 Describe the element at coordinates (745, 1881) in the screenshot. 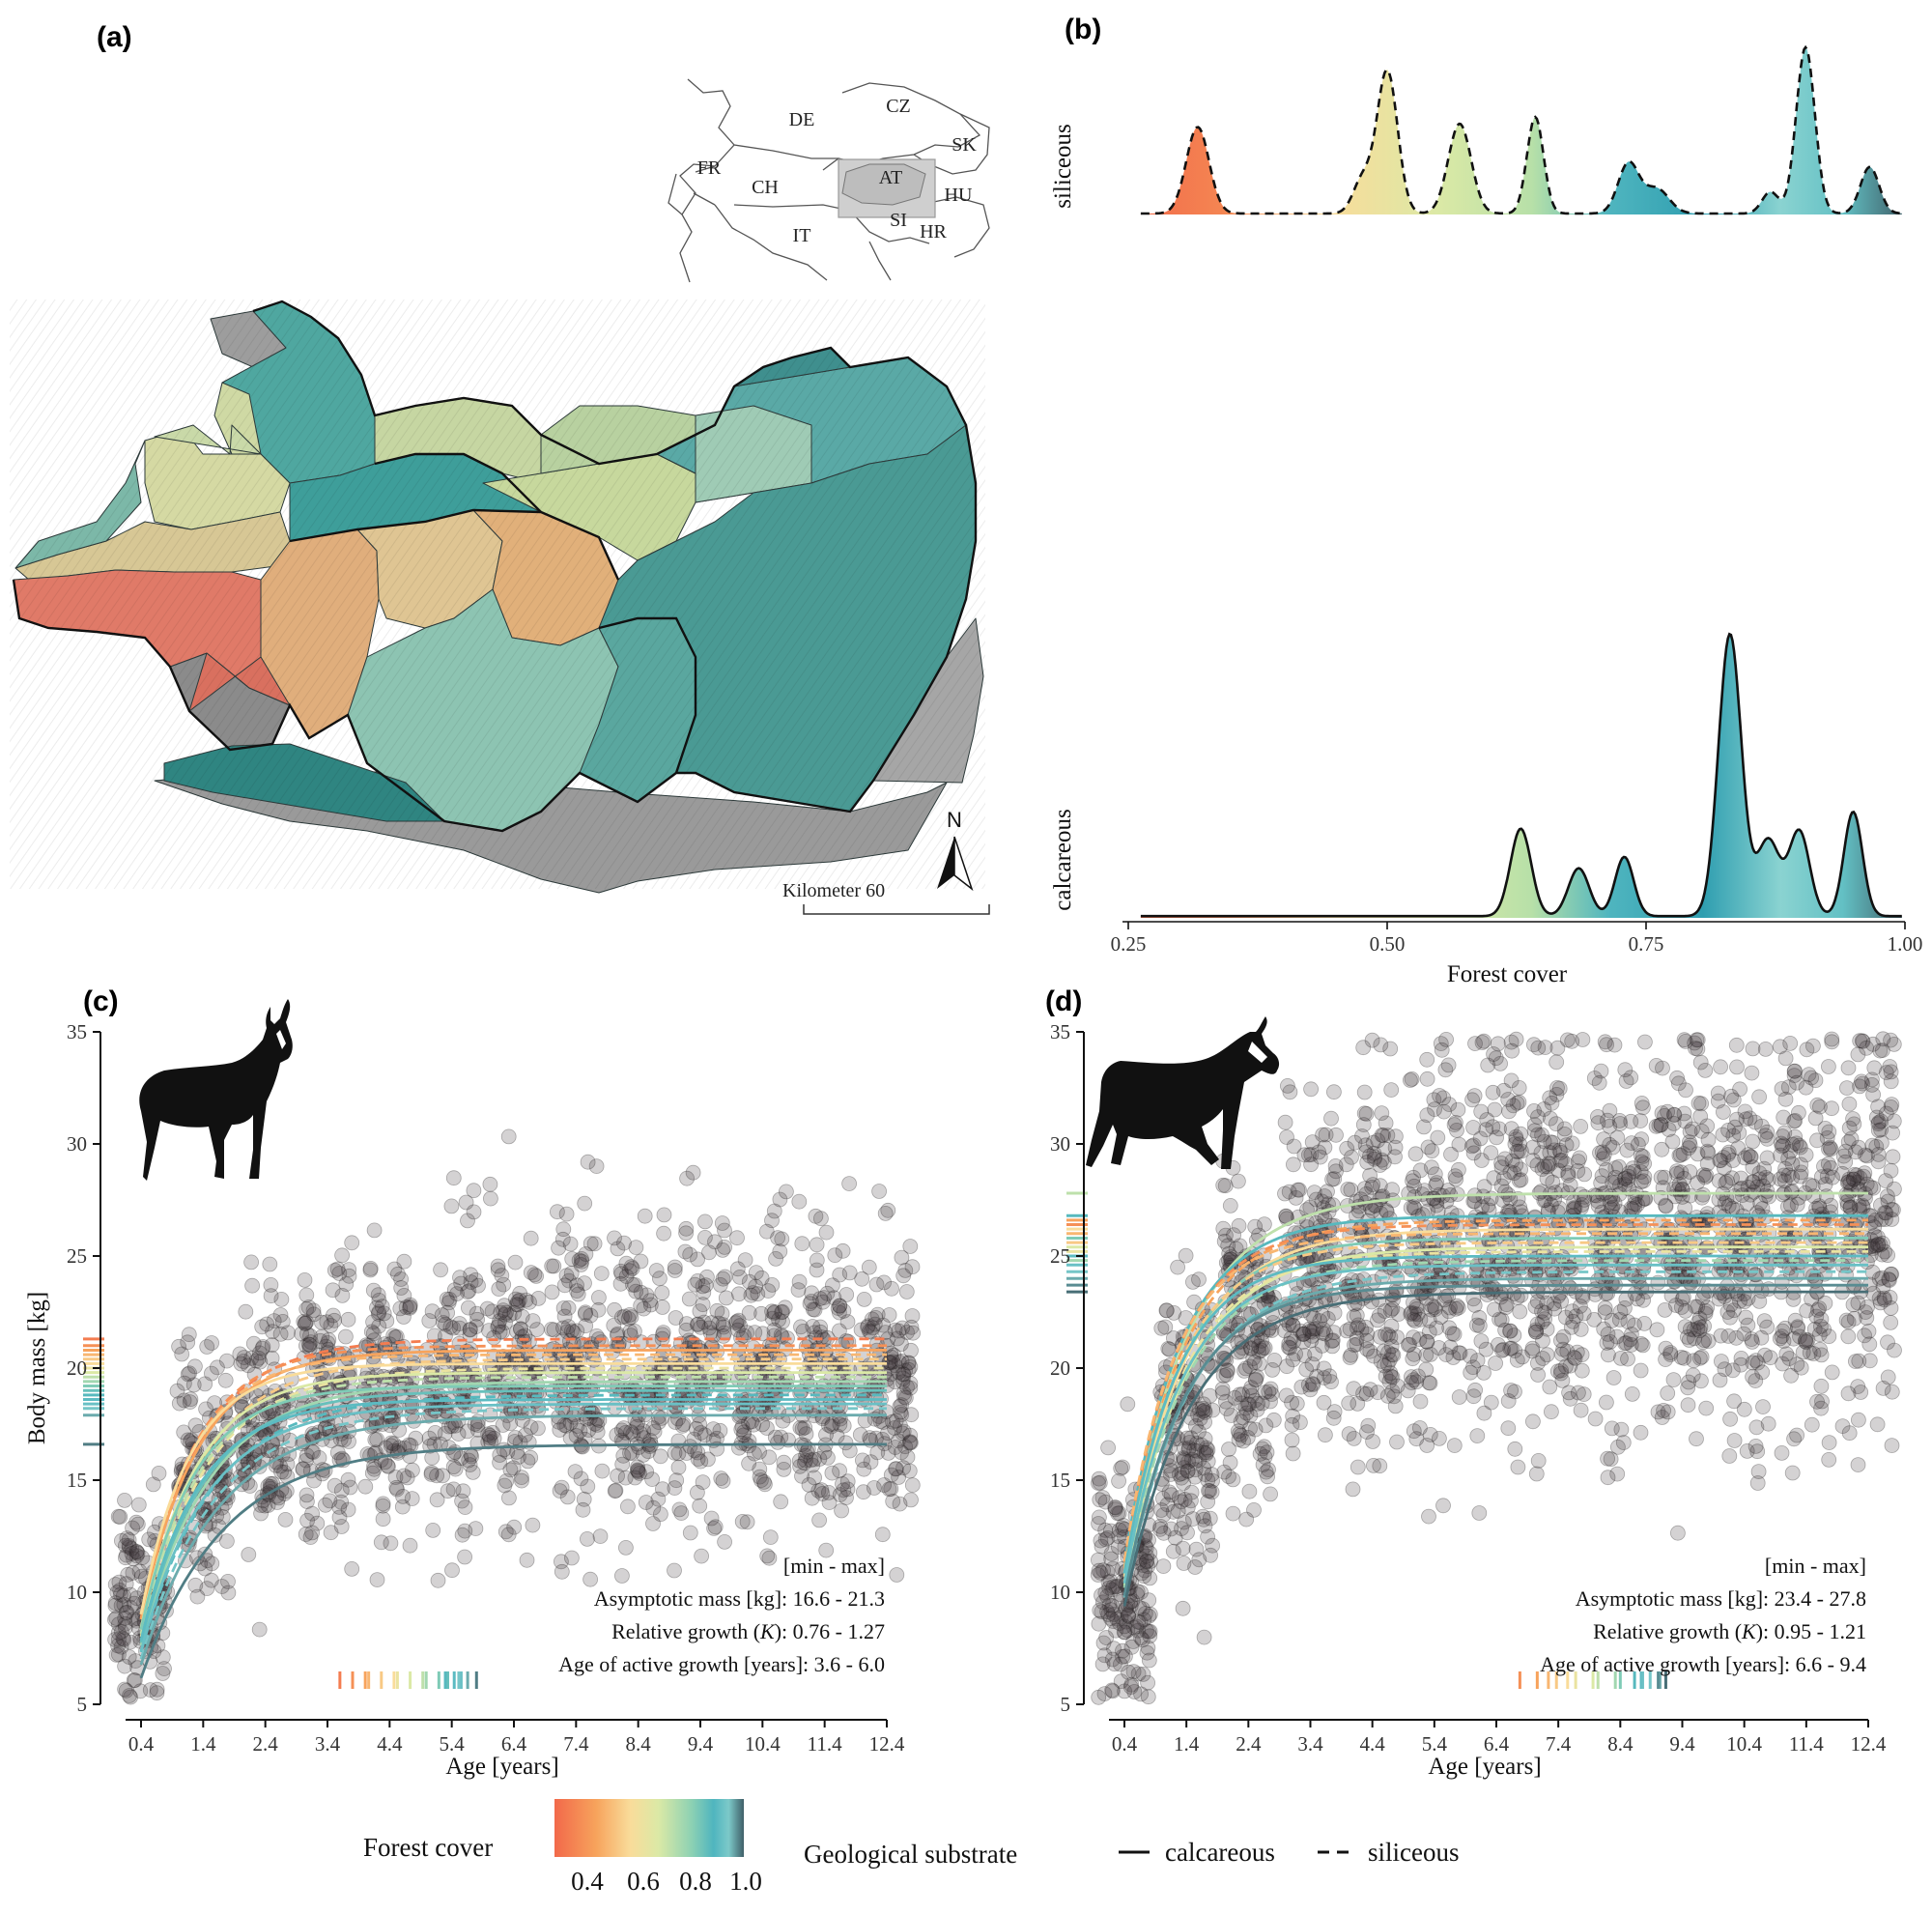

I see `legend-ramp-tick-label: 1.0` at that location.